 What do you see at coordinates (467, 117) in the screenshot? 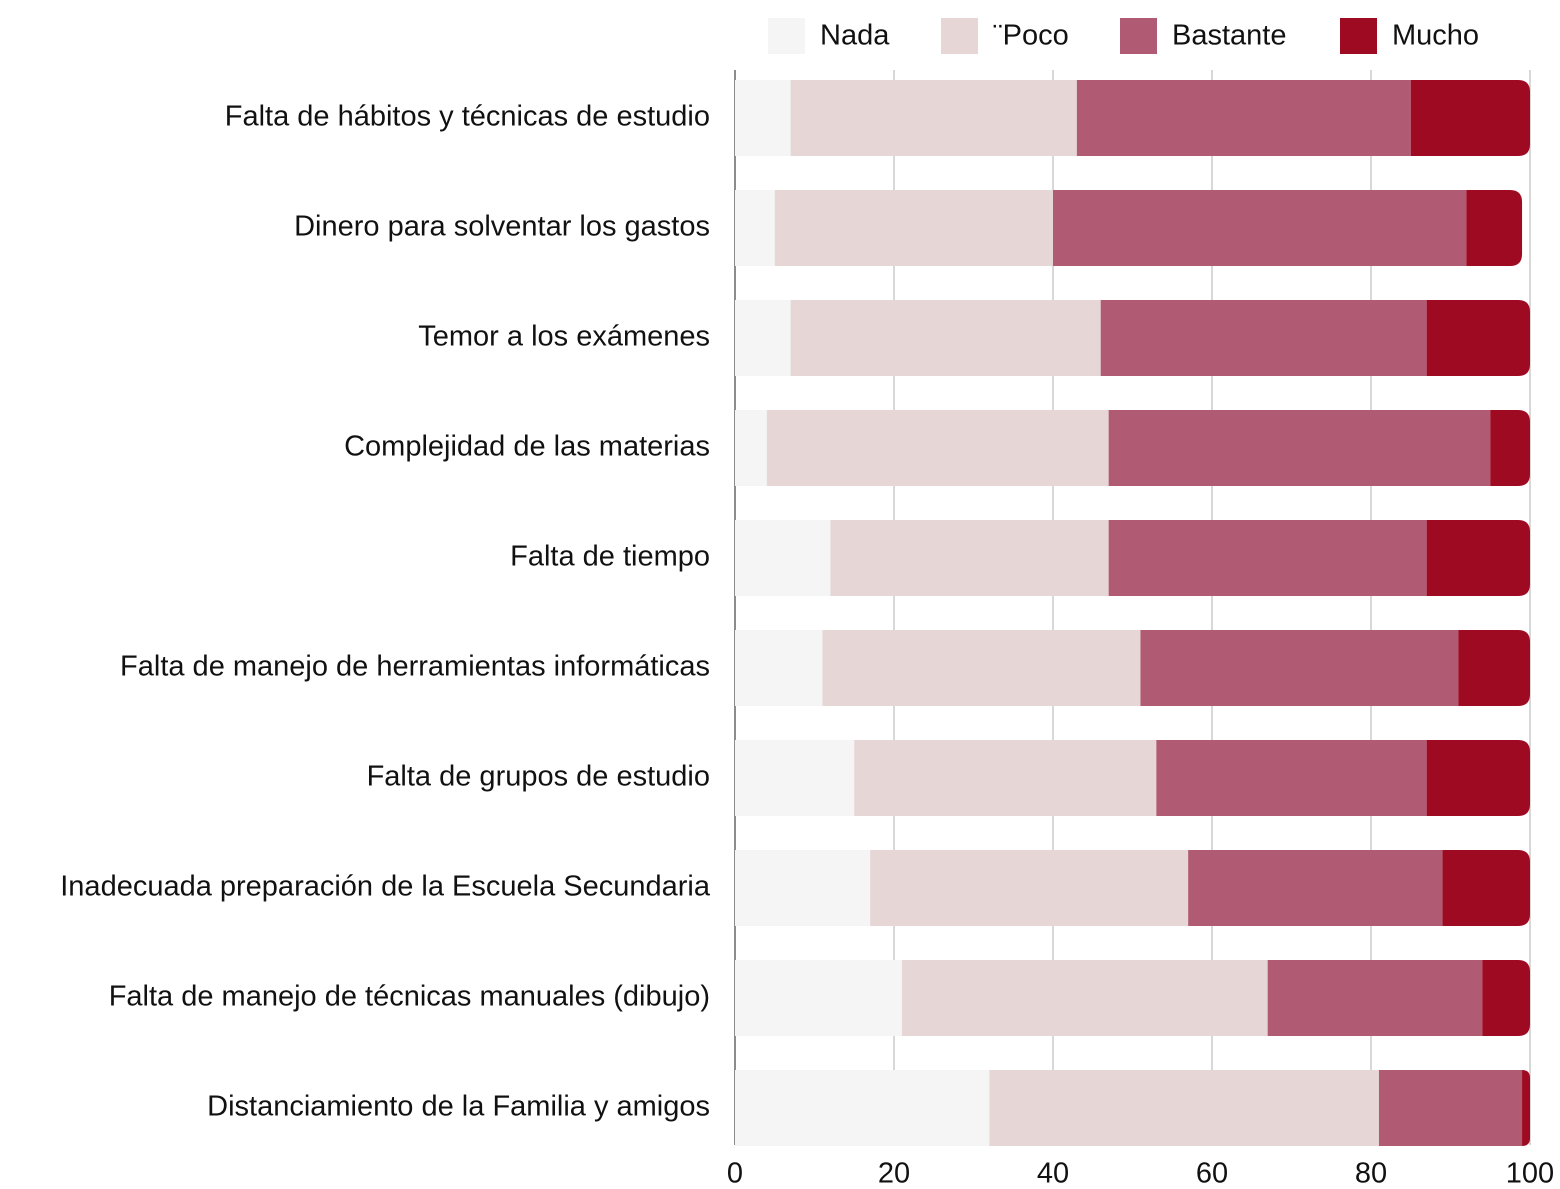
I see `category-label: Falta de hábitos y técnicas de estudio` at bounding box center [467, 117].